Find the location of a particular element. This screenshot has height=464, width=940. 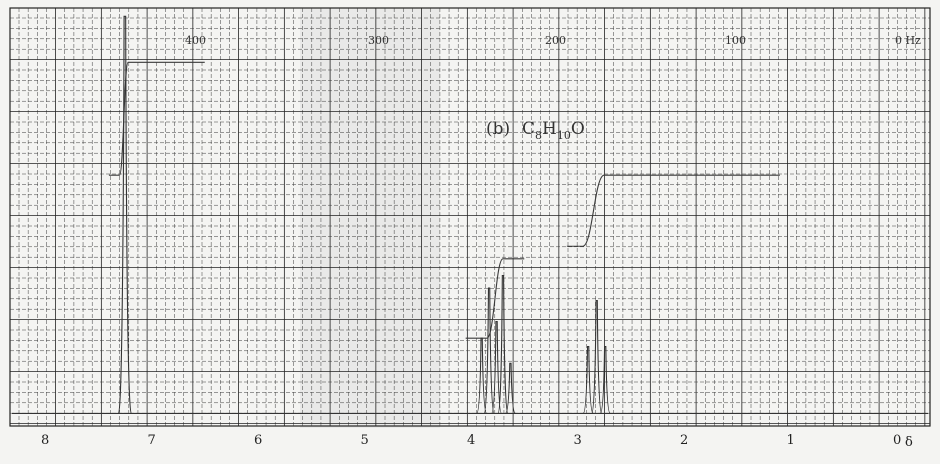

bottom-tick-label: 3 is located at coordinates (578, 440).